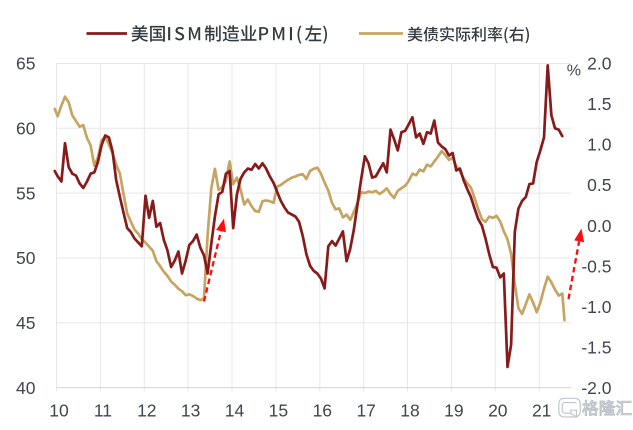 This screenshot has width=633, height=430. I want to click on svg-text: -1.0, so click(596, 307).